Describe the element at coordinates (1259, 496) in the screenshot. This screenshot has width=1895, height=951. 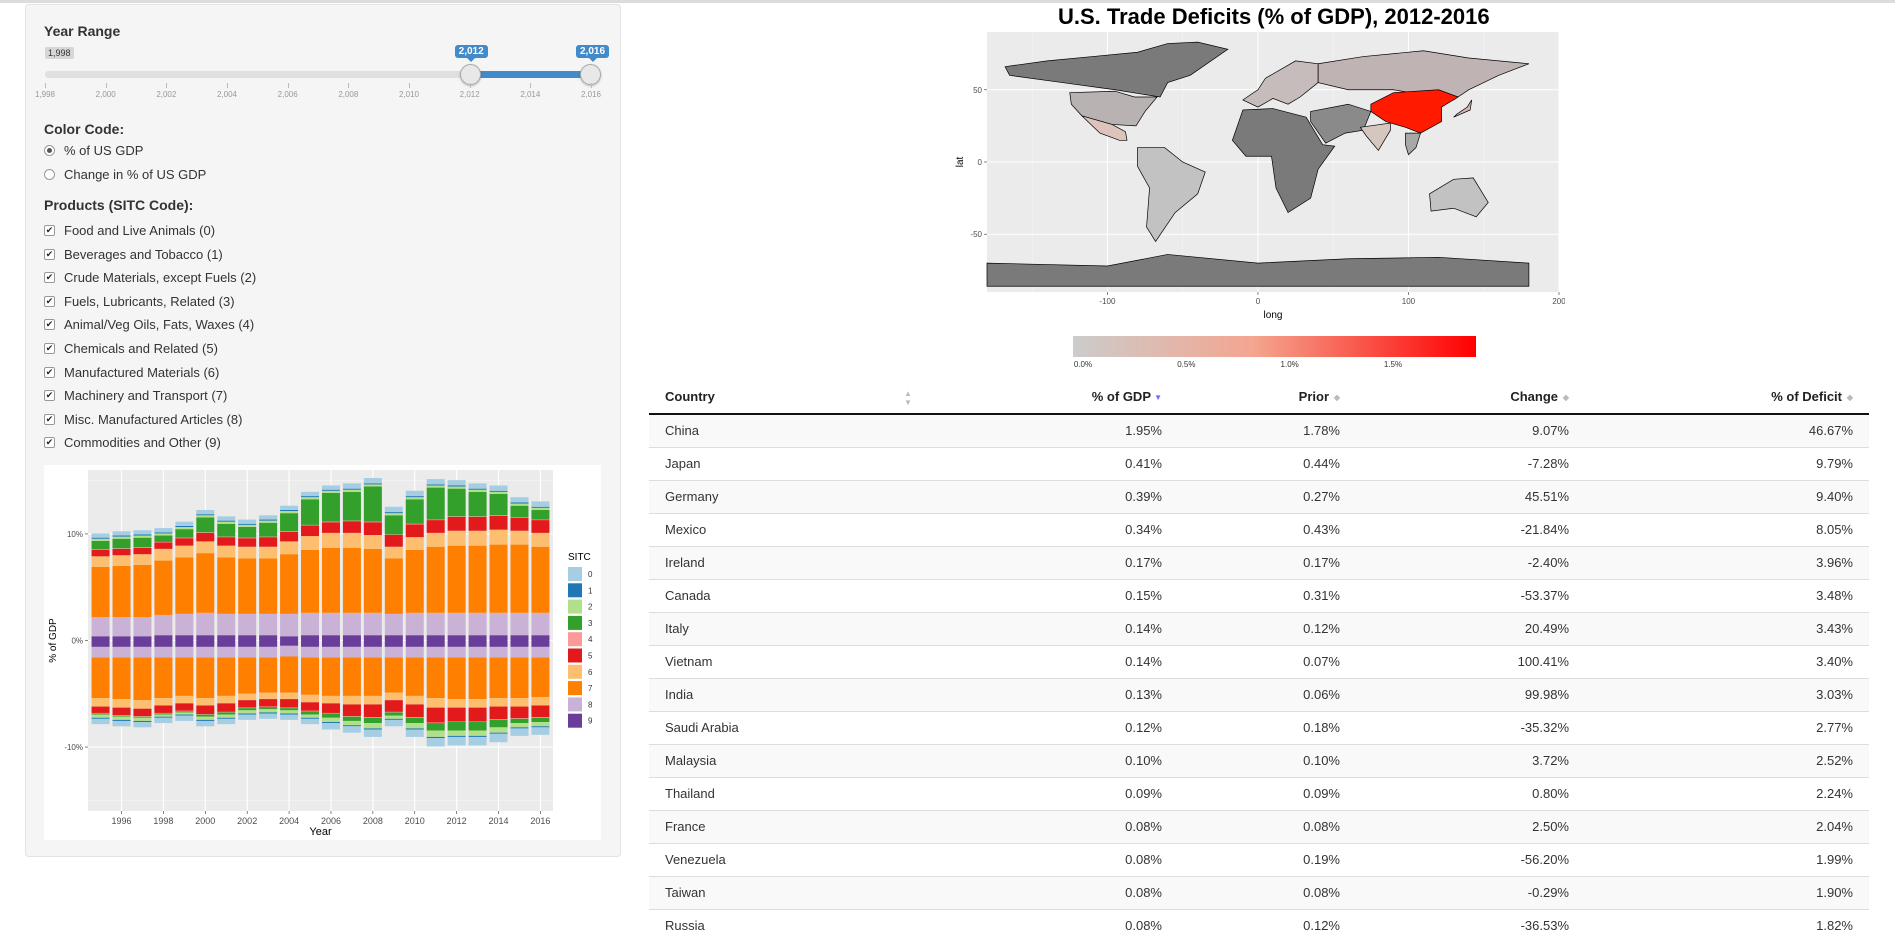
I see `table-row: Germany 0.39% 0.27% 45.51% 9.40%` at that location.